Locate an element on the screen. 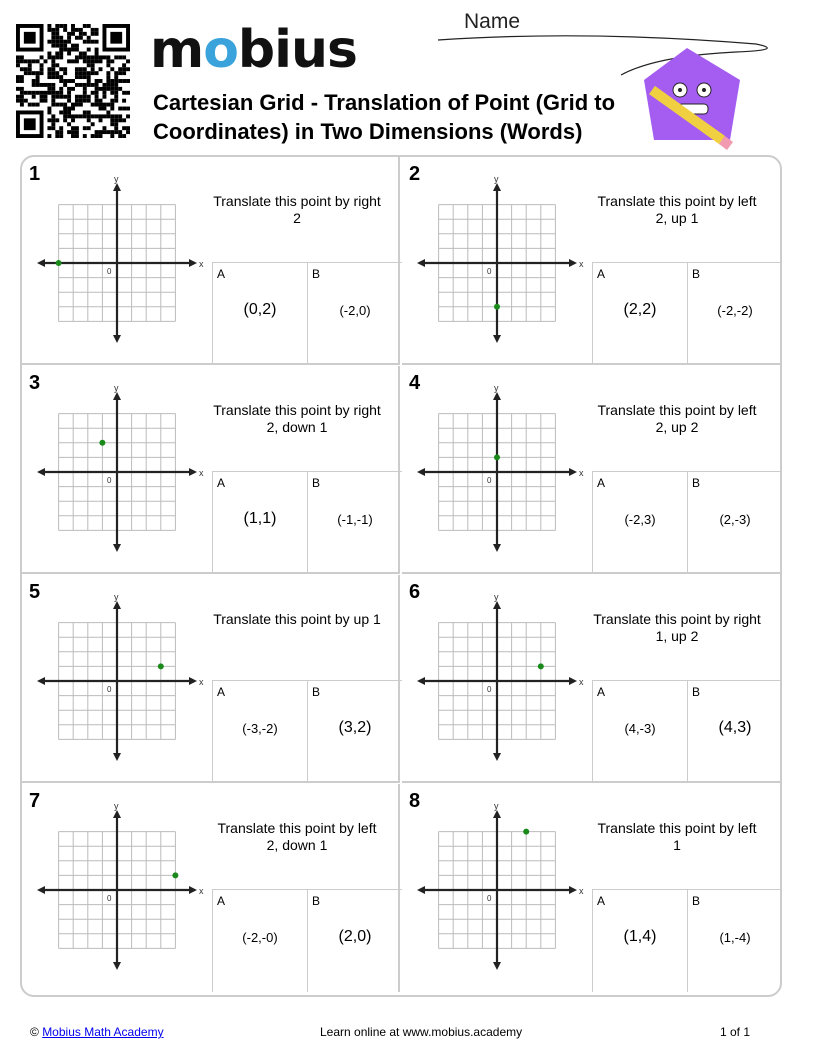  problem-prompt: Translate this point by right 2 is located at coordinates (297, 209).